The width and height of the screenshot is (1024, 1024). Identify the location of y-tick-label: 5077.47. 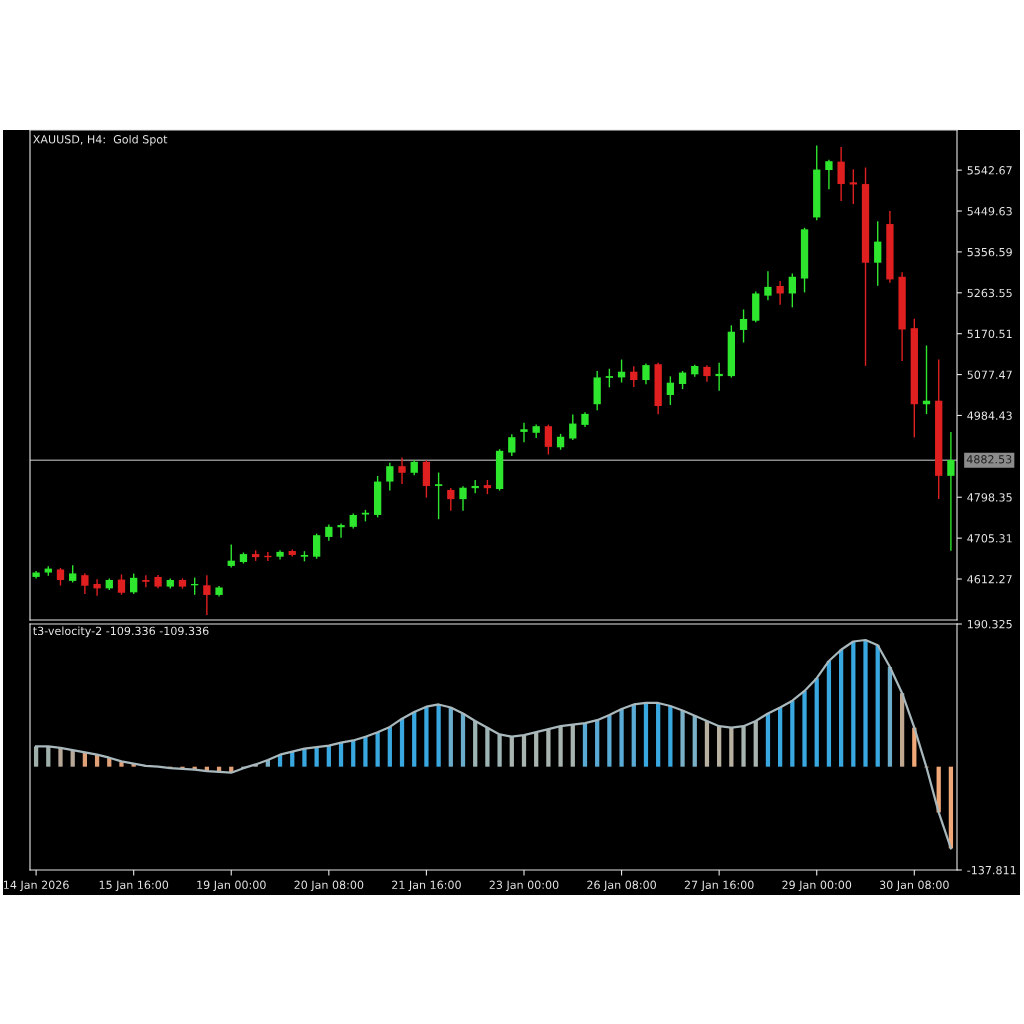
(989, 374).